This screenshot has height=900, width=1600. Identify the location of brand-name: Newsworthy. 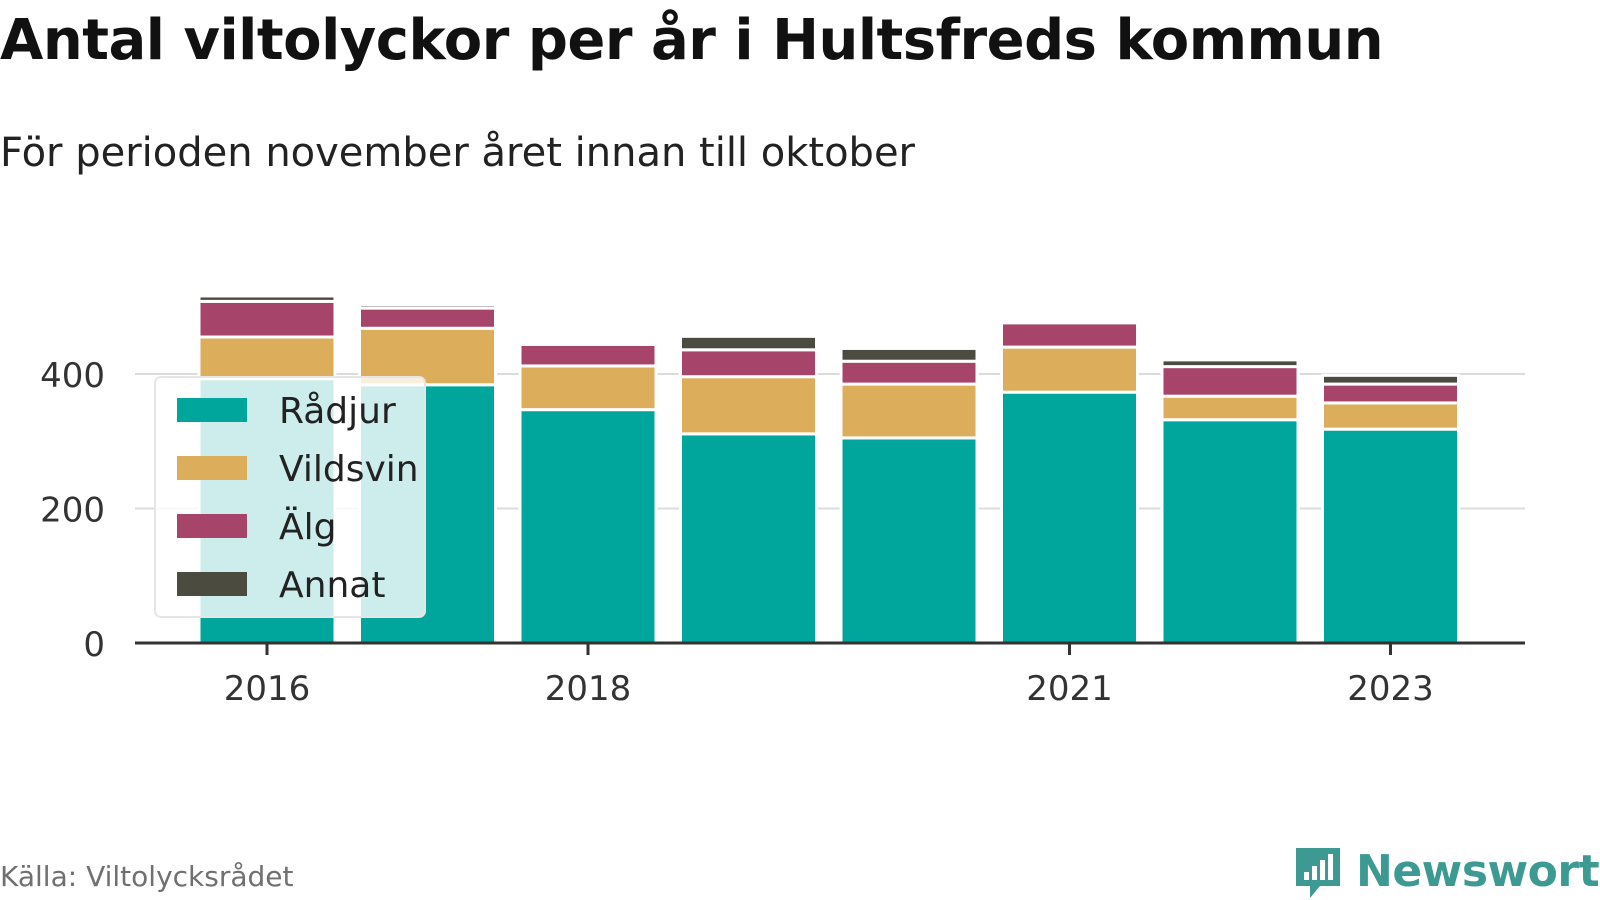
(1478, 871).